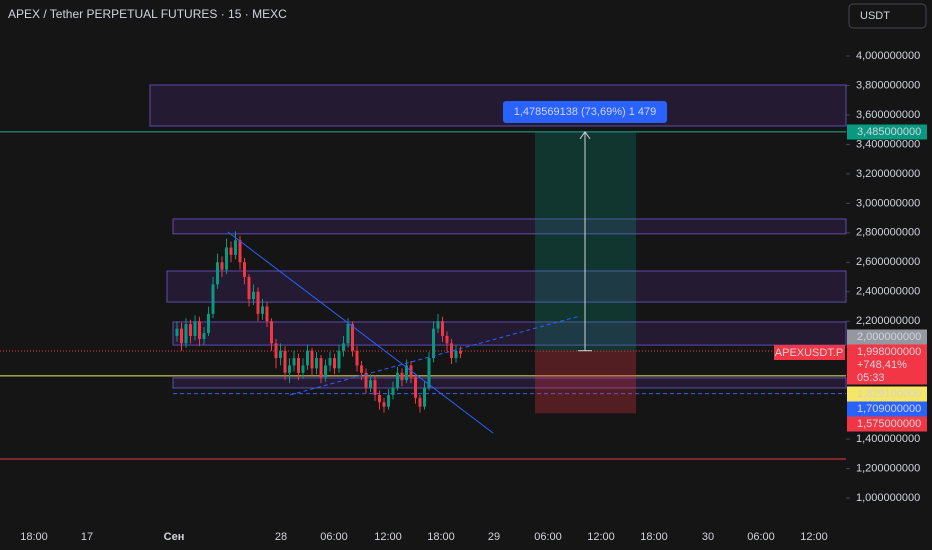 The width and height of the screenshot is (932, 550). Describe the element at coordinates (888, 174) in the screenshot. I see `y-tick-label: 3,200000000` at that location.